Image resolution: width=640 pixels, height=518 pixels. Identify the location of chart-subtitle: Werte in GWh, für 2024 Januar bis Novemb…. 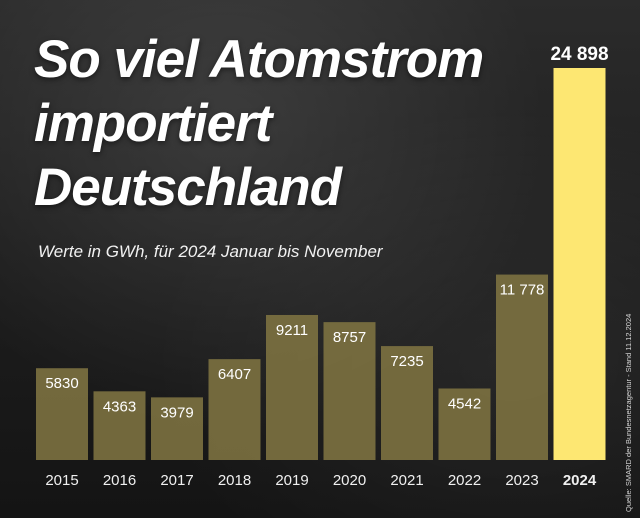
(210, 251).